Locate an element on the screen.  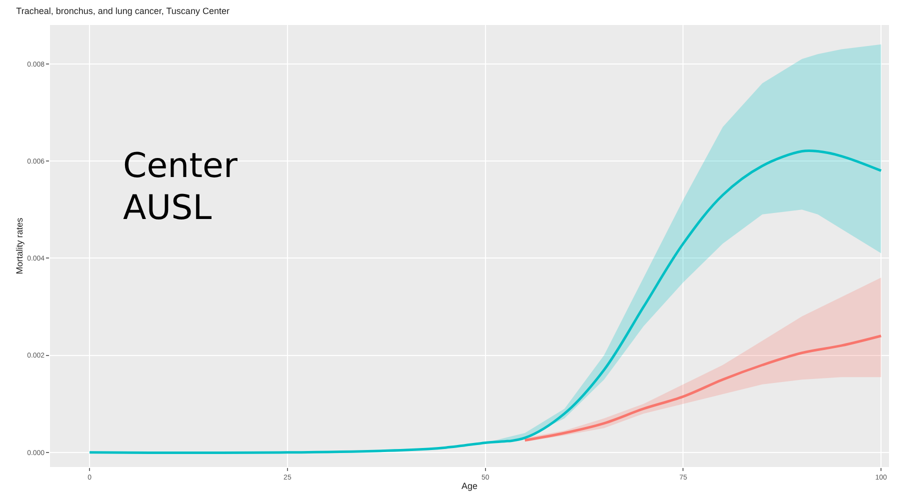
chart-title: Tracheal, bronchus, and lung cancer, Tuscany Center is located at coordinates (123, 11).